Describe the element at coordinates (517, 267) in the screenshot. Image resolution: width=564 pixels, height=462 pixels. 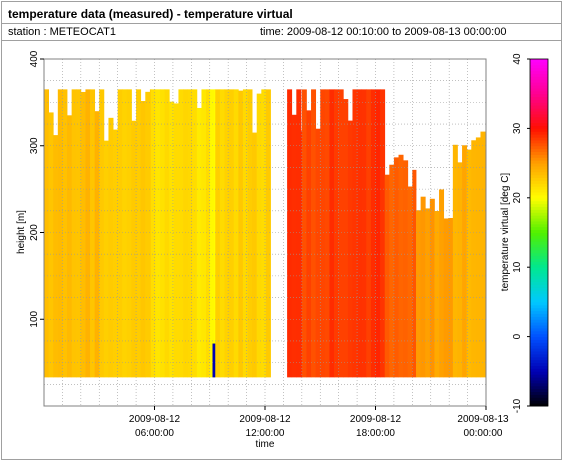
I see `colorbar-tick-label: 10` at that location.